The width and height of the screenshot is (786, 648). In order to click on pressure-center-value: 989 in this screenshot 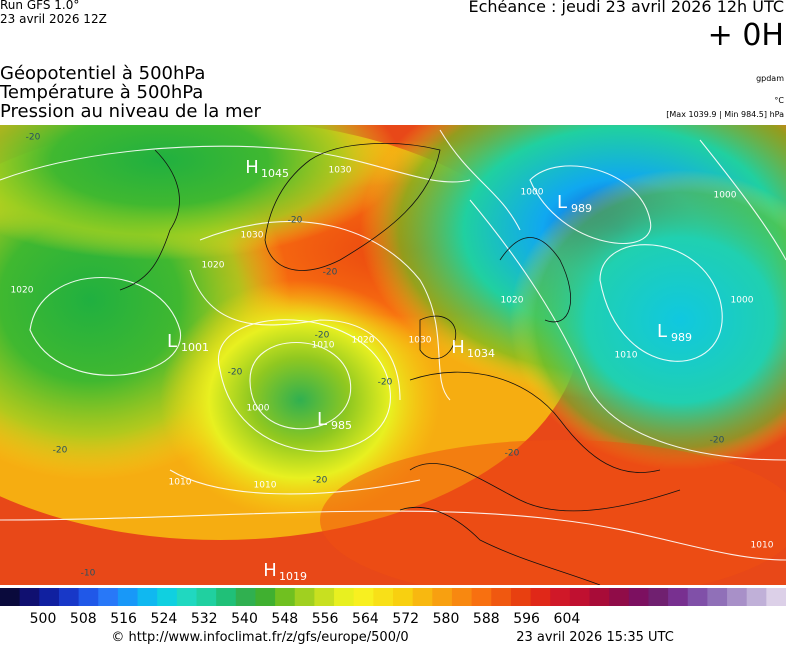, I will do `click(681, 337)`.